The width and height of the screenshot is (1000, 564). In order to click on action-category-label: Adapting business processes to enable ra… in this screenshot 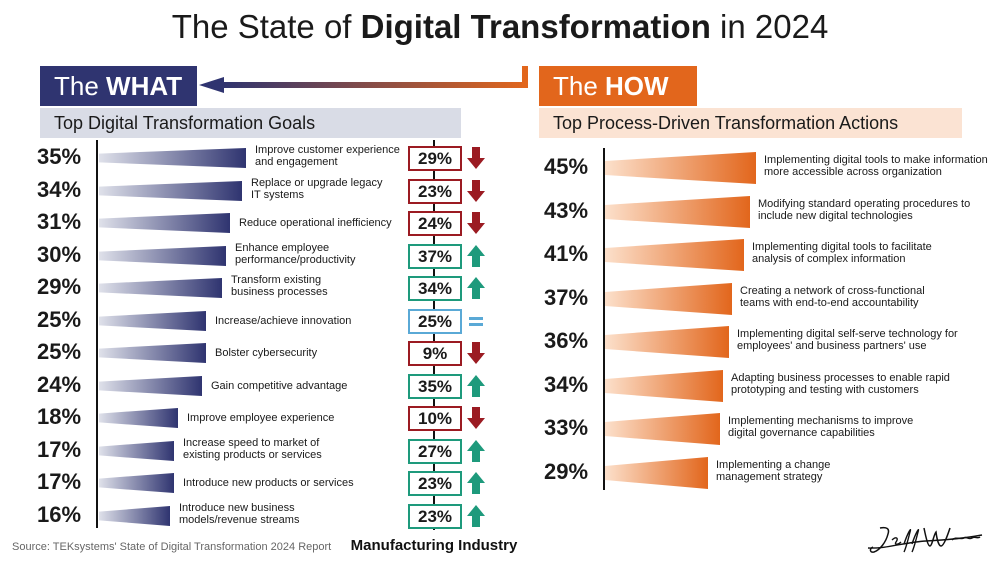, I will do `click(840, 383)`.